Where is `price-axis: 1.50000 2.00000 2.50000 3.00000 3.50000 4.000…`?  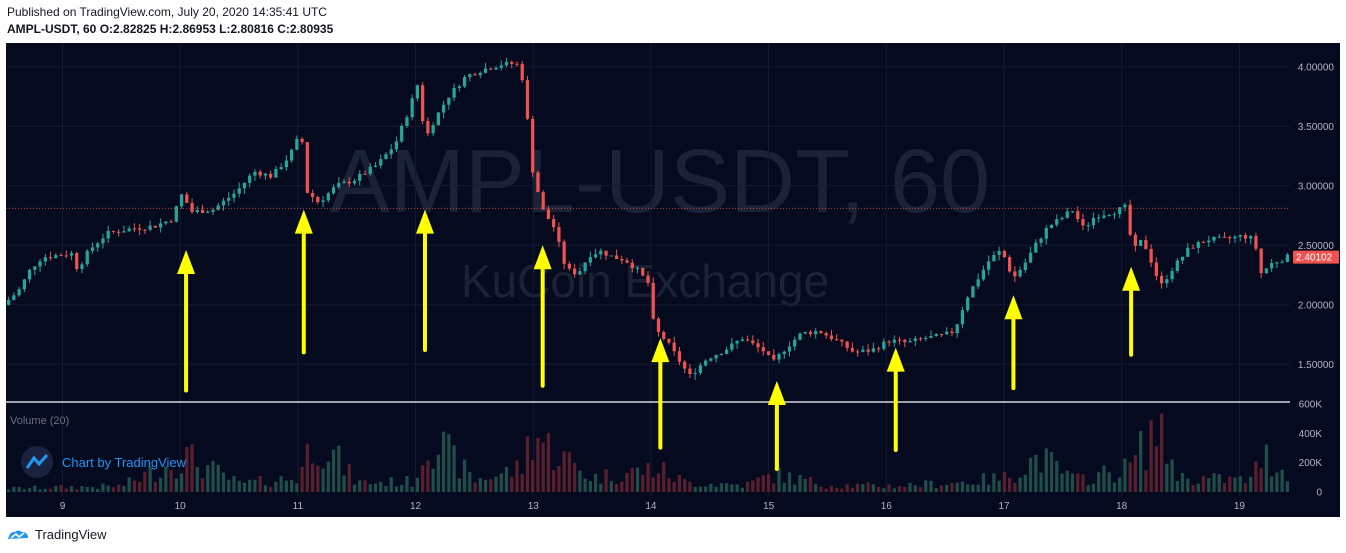
price-axis: 1.50000 2.00000 2.50000 3.00000 3.50000 4.000… is located at coordinates (1316, 216).